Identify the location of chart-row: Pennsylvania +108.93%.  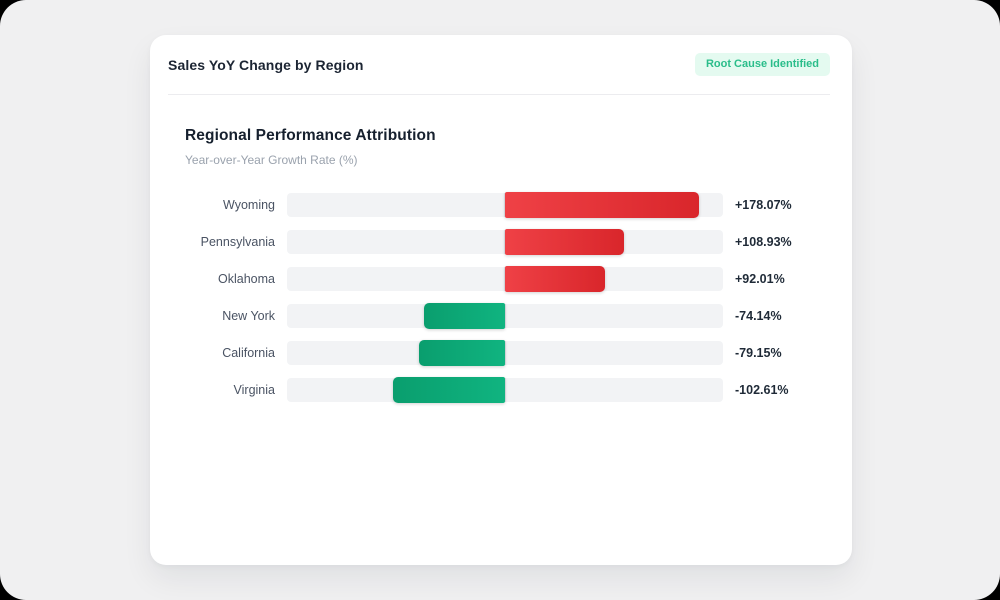
(501, 242).